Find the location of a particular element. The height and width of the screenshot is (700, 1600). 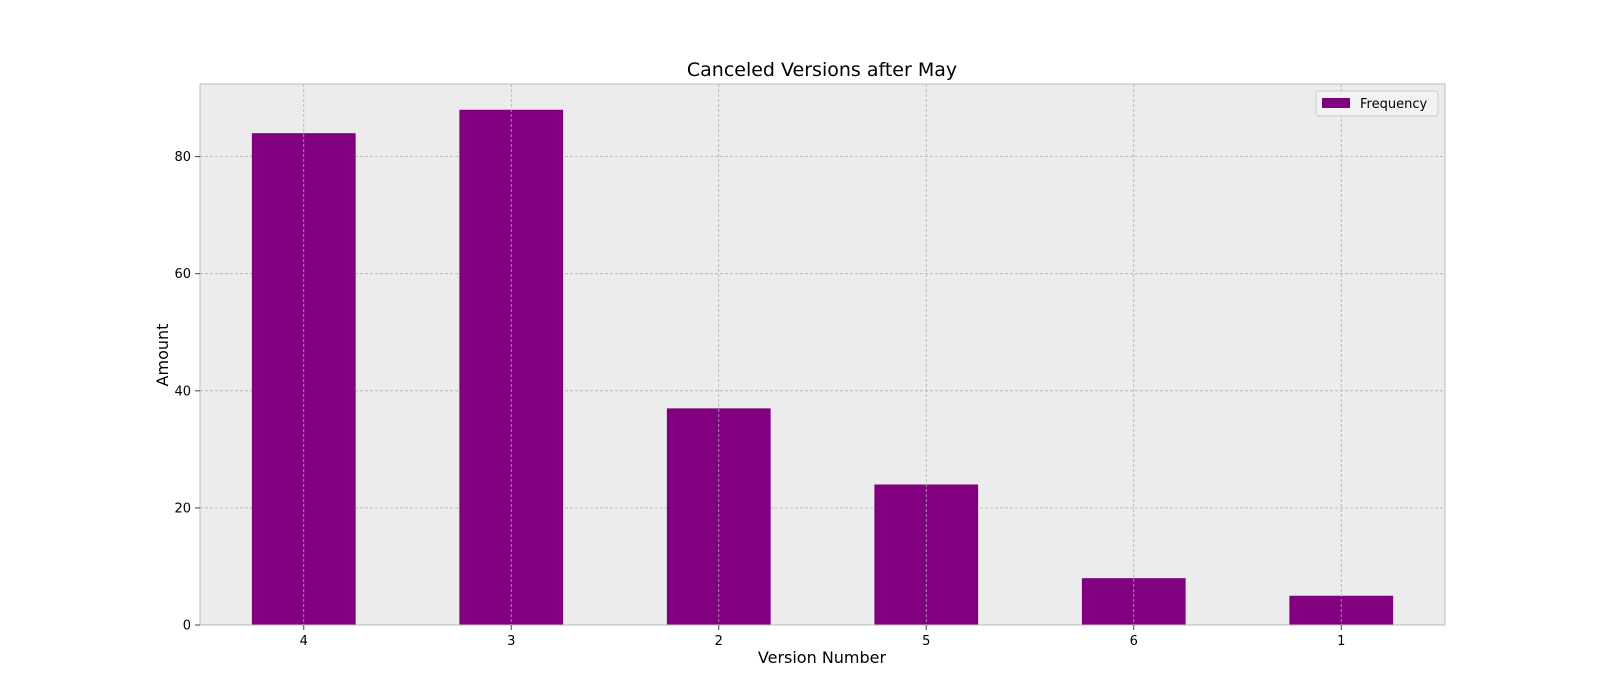

y-tick-label: 80 is located at coordinates (182, 157).